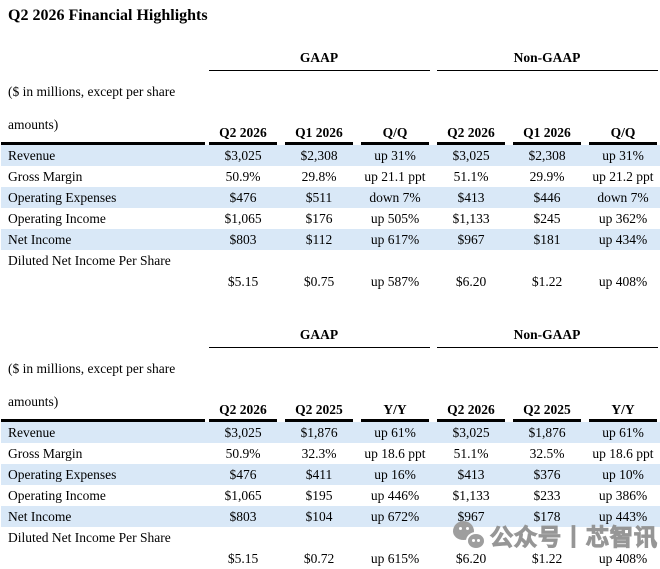 This screenshot has height=569, width=660. What do you see at coordinates (319, 474) in the screenshot?
I see `cell: $411` at bounding box center [319, 474].